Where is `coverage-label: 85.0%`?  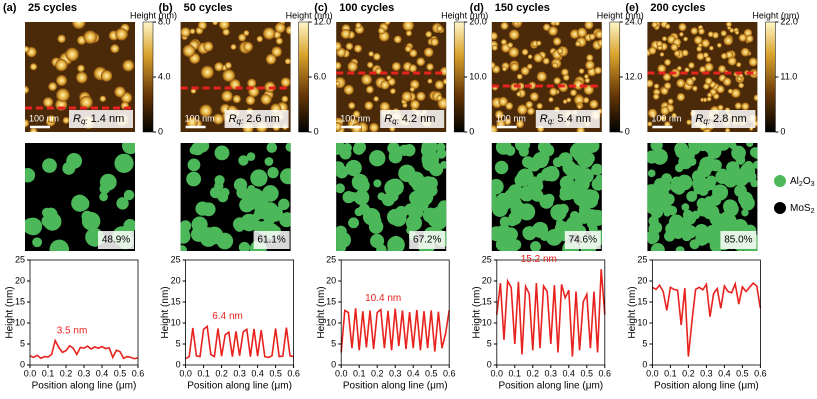 coverage-label: 85.0% is located at coordinates (738, 240).